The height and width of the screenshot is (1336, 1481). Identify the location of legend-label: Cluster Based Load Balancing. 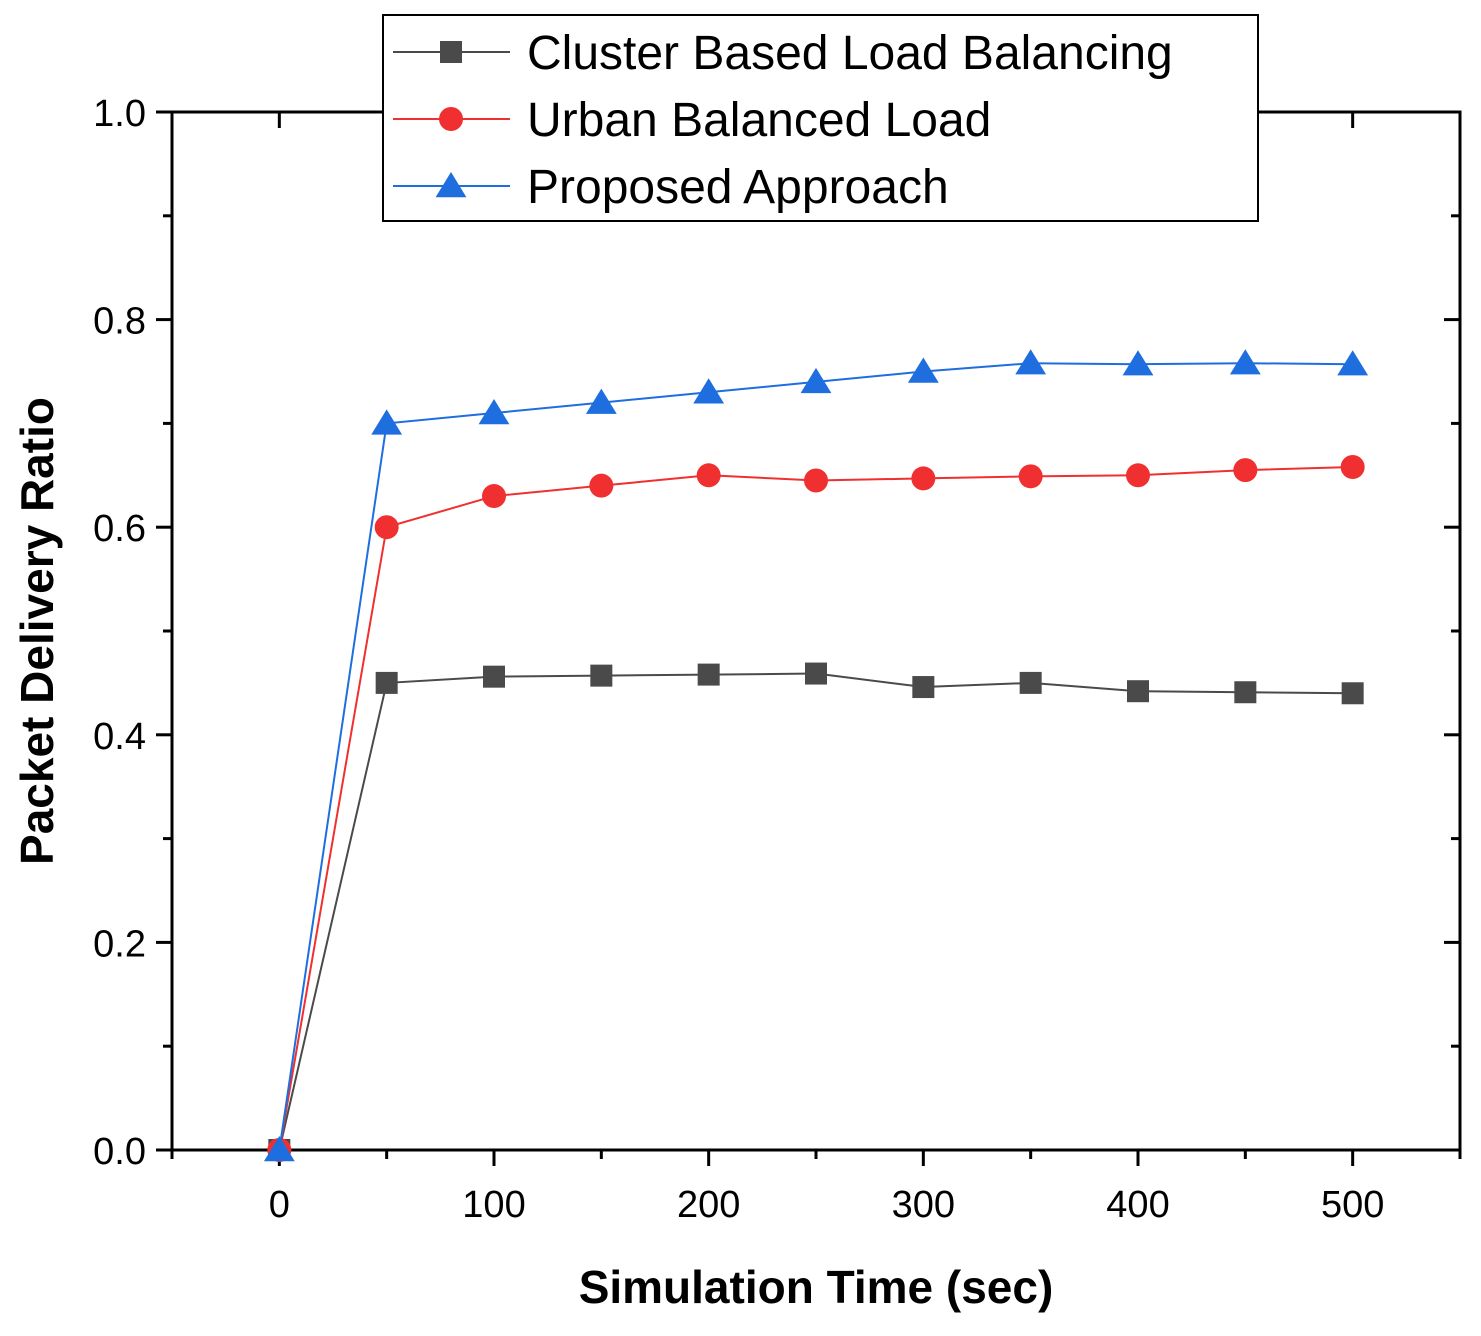
(850, 53).